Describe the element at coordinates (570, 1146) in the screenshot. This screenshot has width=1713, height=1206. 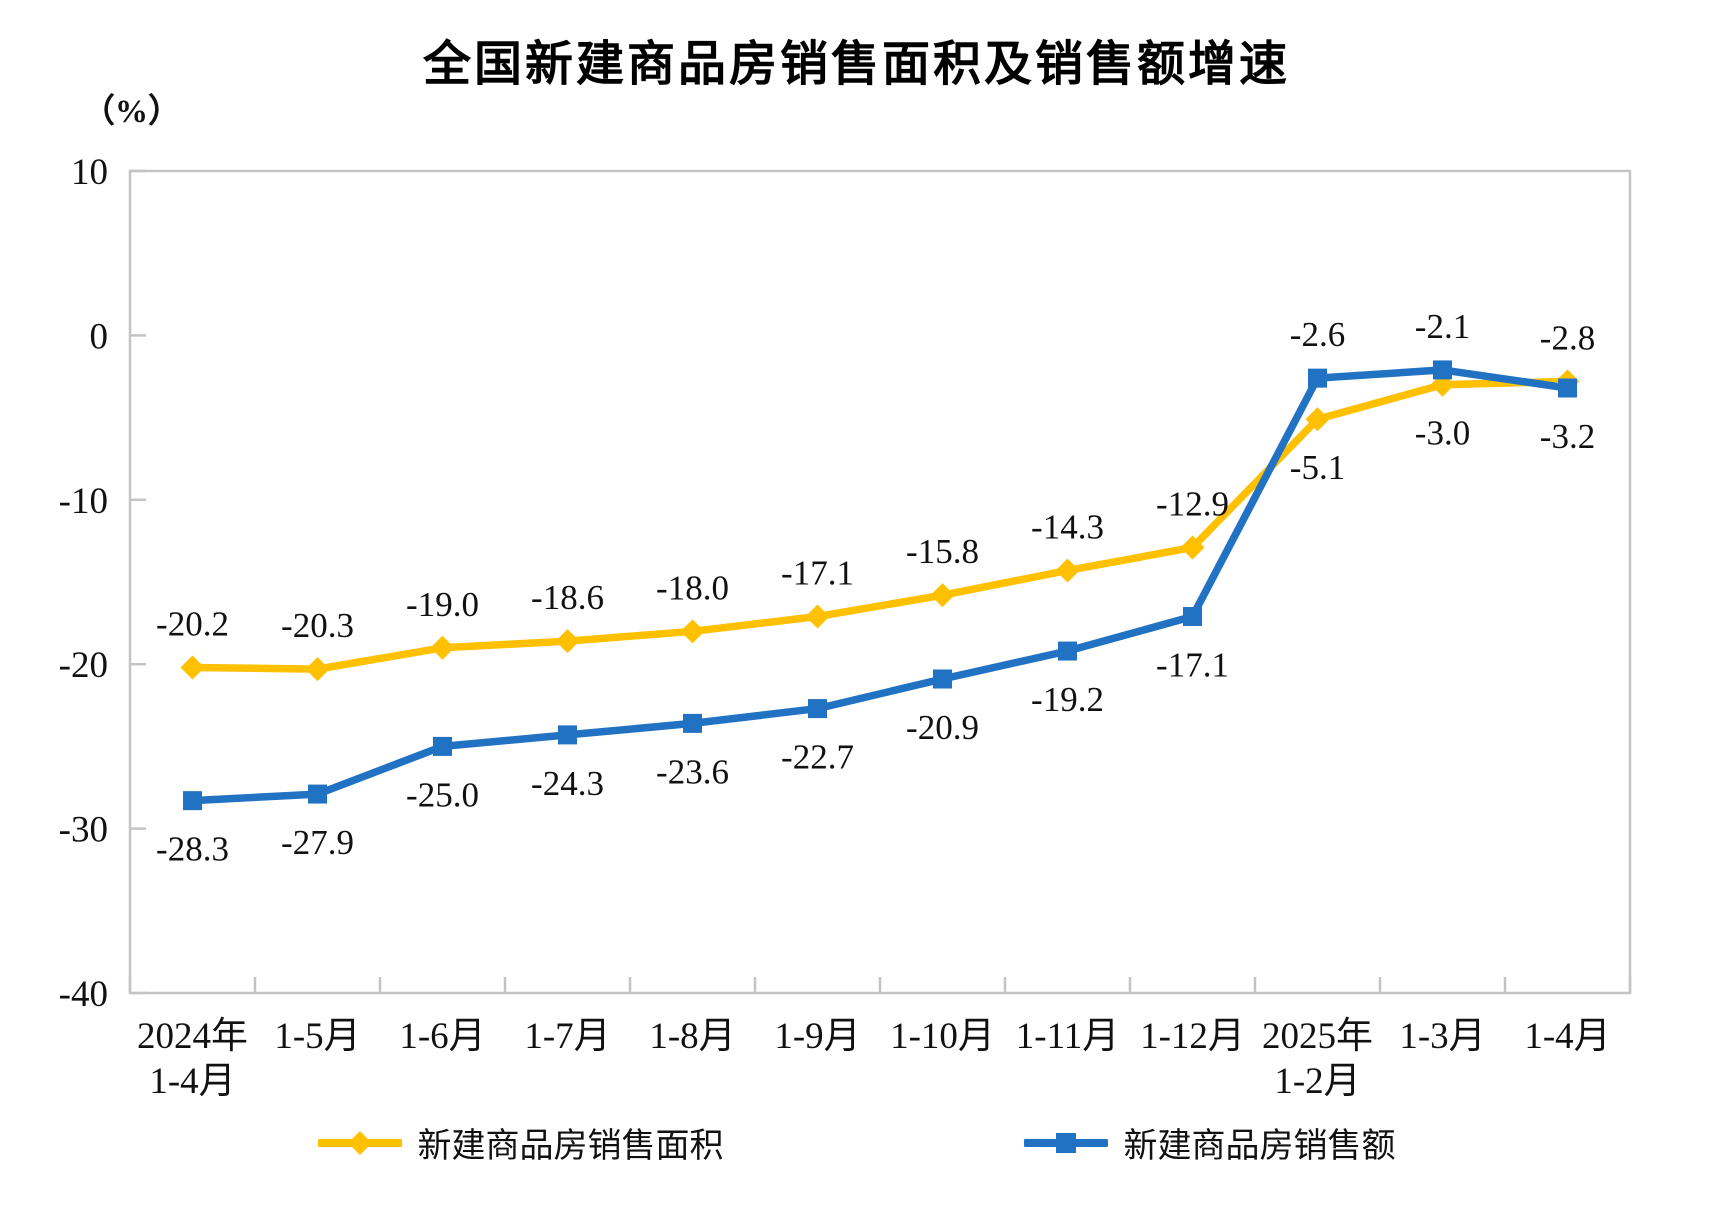
I see `legend-label-sales-area: 新建商品房销售面积` at that location.